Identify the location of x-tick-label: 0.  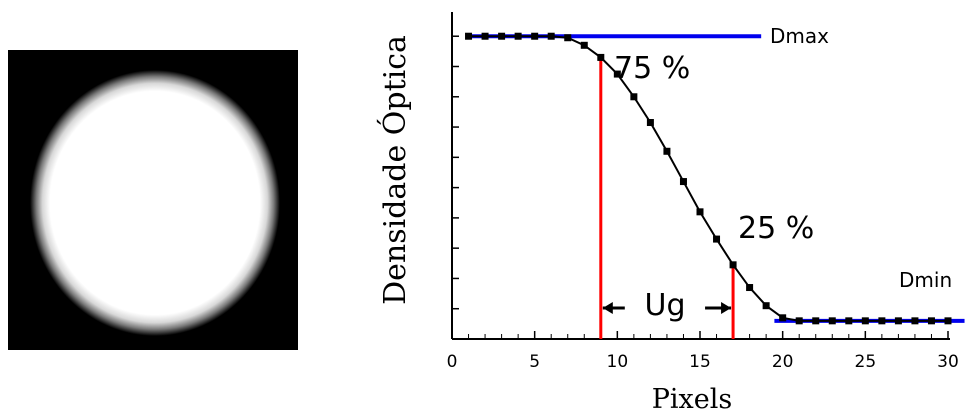
(452, 362).